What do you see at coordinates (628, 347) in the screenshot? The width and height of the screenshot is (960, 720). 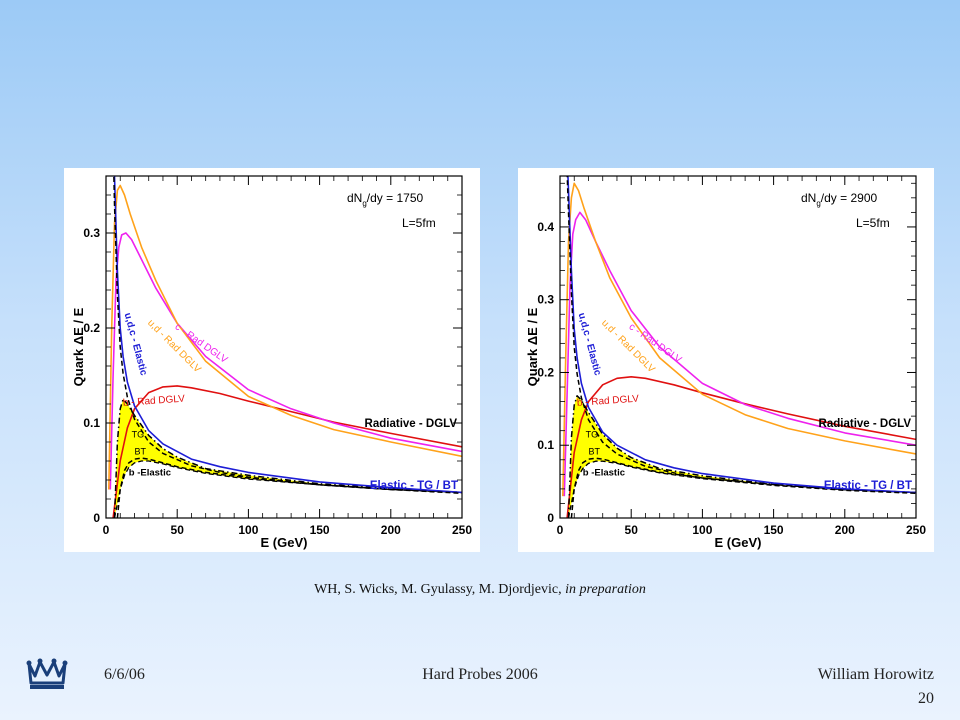 I see `annotation-uds-rad: u,d - Rad DGLV` at bounding box center [628, 347].